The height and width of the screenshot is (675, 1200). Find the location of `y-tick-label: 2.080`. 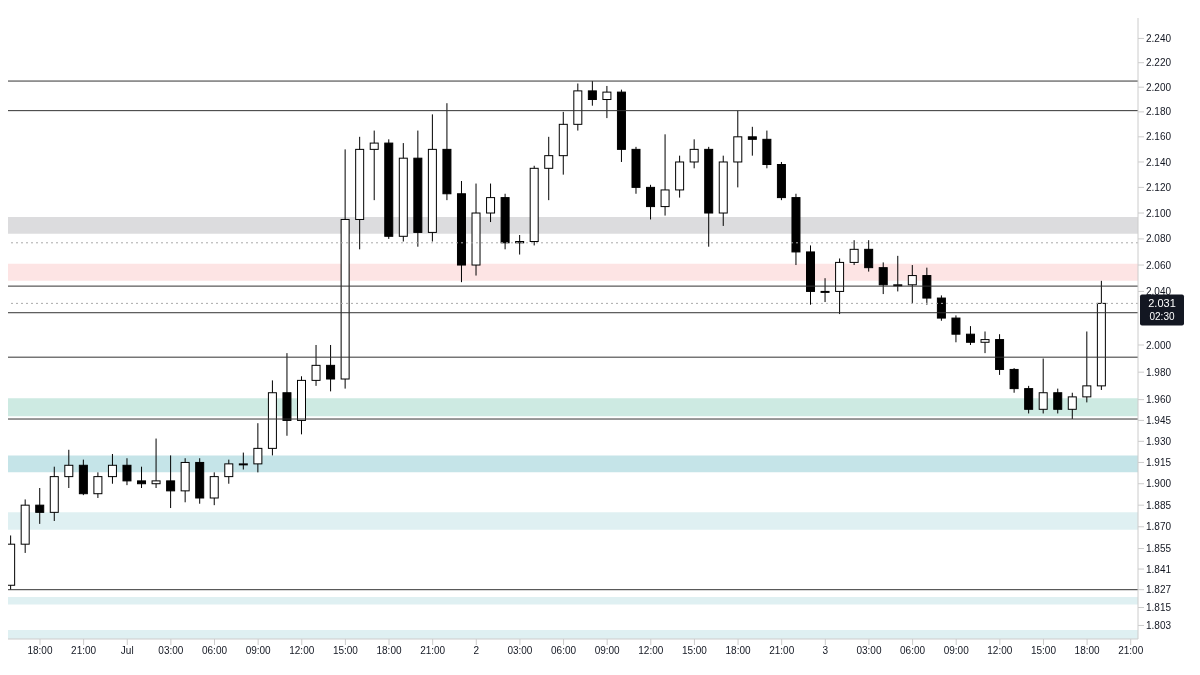

y-tick-label: 2.080 is located at coordinates (1159, 239).